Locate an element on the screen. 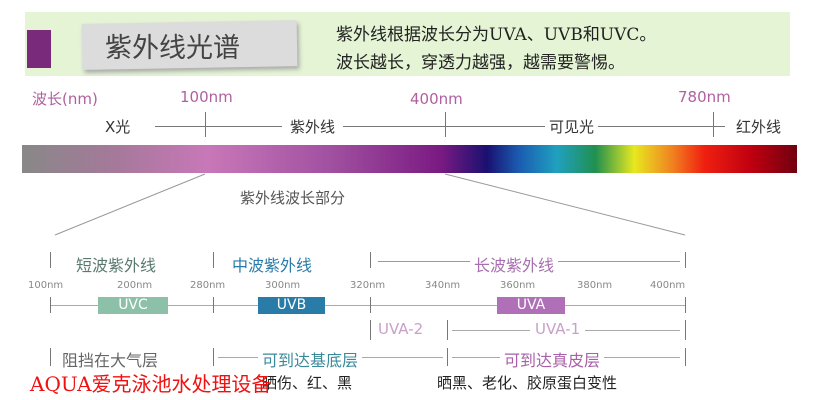 The height and width of the screenshot is (400, 830). accent-square is located at coordinates (39, 49).